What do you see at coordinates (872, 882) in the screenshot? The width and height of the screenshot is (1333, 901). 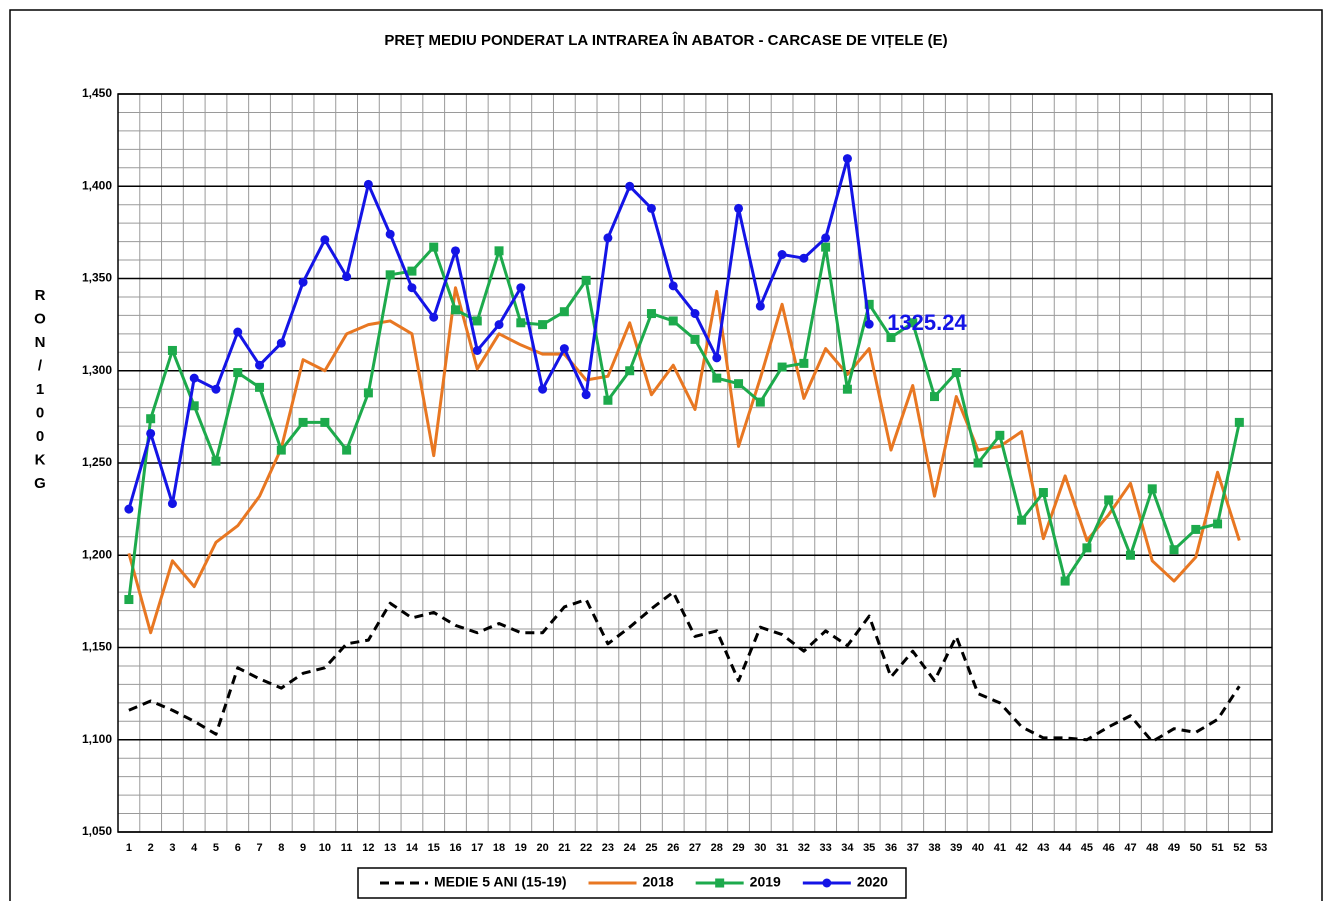 I see `legend-label: 2020` at bounding box center [872, 882].